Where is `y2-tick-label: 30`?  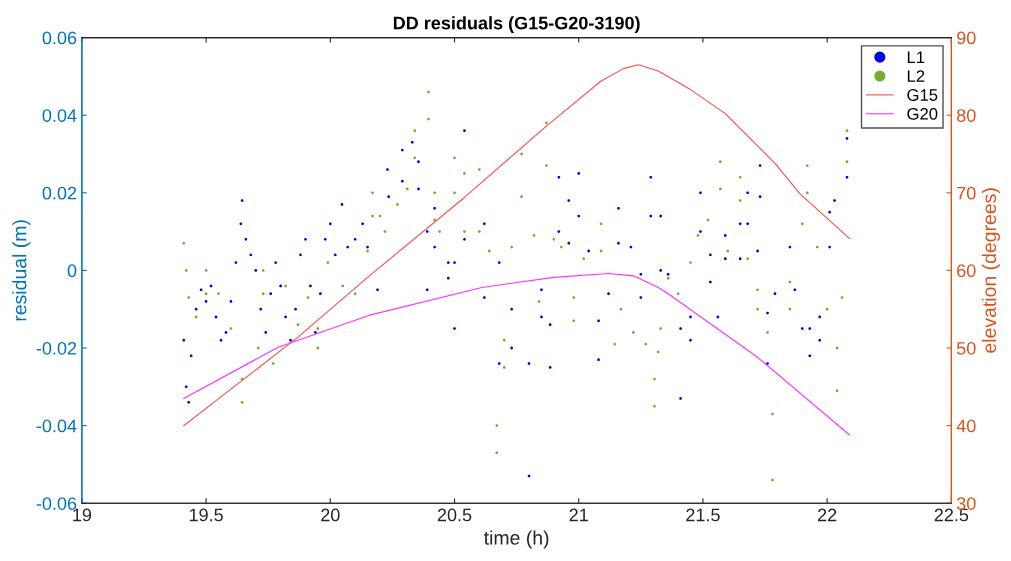 y2-tick-label: 30 is located at coordinates (966, 503).